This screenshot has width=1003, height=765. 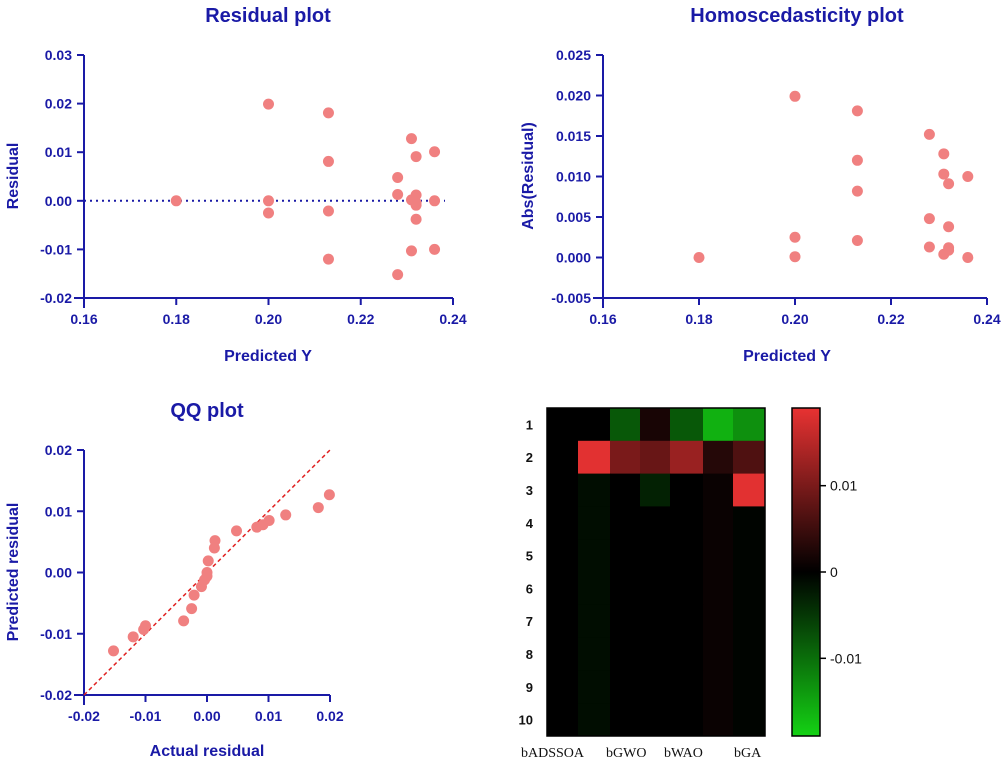 What do you see at coordinates (986, 319) in the screenshot?
I see `x-tick-label: 0.24` at bounding box center [986, 319].